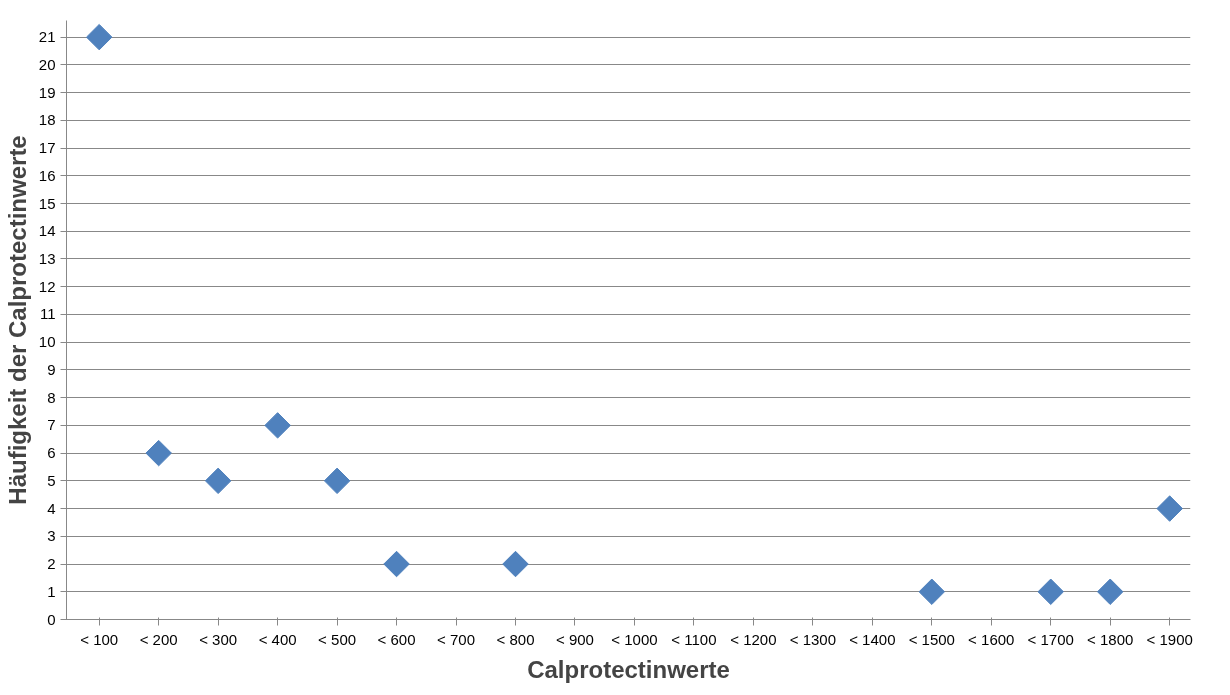 The width and height of the screenshot is (1230, 695). What do you see at coordinates (337, 639) in the screenshot?
I see `x-tick-label: < 500` at bounding box center [337, 639].